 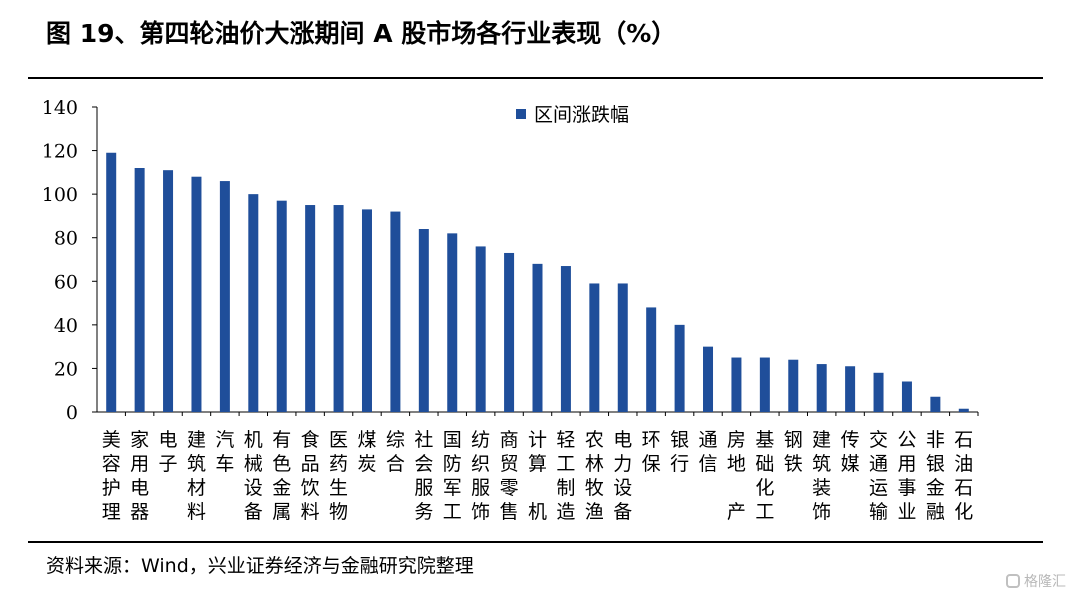 What do you see at coordinates (935, 476) in the screenshot?
I see `x-tick-label: 非银金融` at bounding box center [935, 476].